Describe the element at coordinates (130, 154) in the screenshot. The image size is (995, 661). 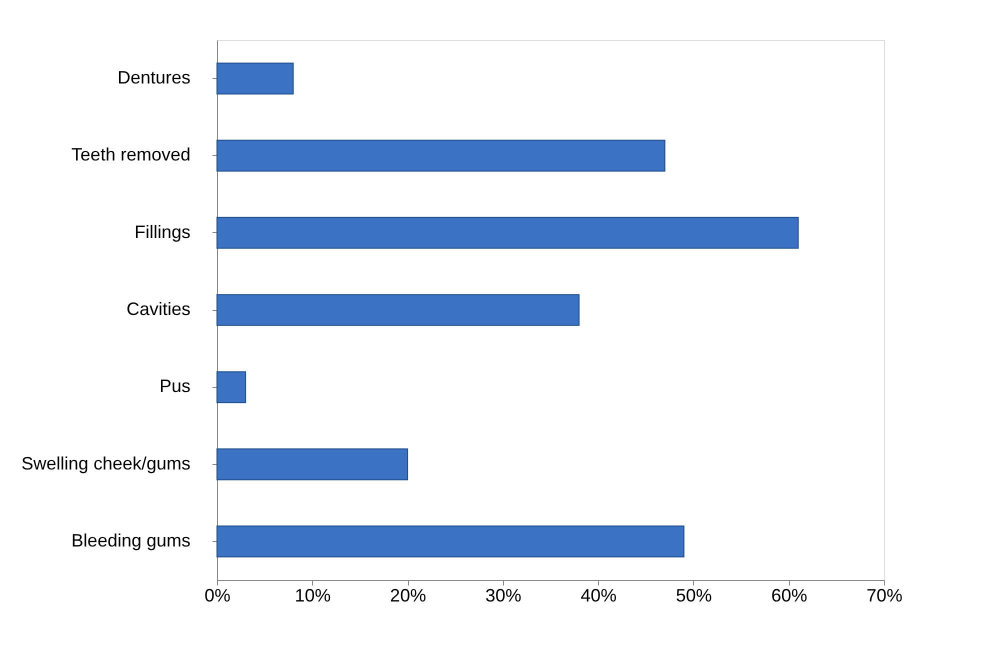
I see `y-tick-label: Teeth removed` at that location.